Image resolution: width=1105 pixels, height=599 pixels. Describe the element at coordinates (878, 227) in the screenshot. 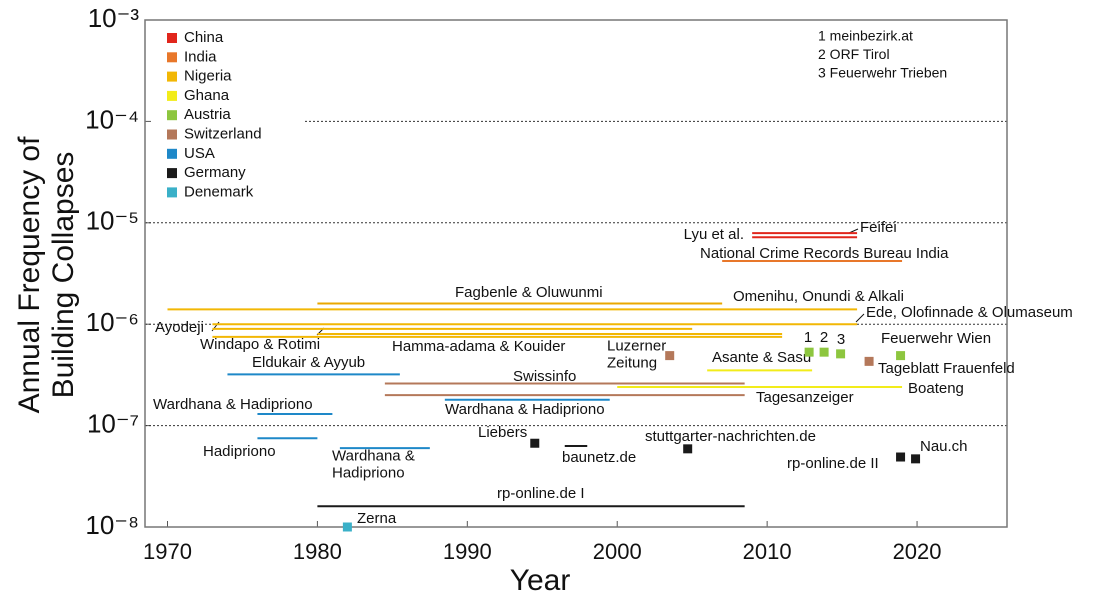

I see `segment-label: Feifei` at that location.